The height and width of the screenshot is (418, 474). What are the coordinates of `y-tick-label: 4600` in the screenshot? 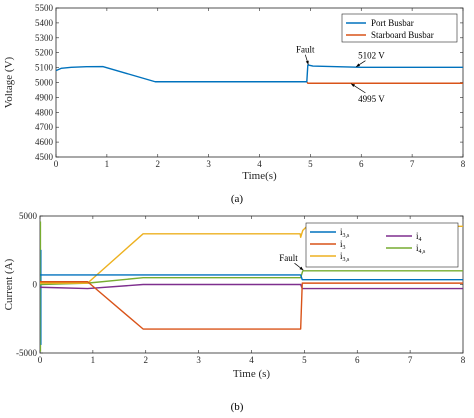 It's located at (44, 142).